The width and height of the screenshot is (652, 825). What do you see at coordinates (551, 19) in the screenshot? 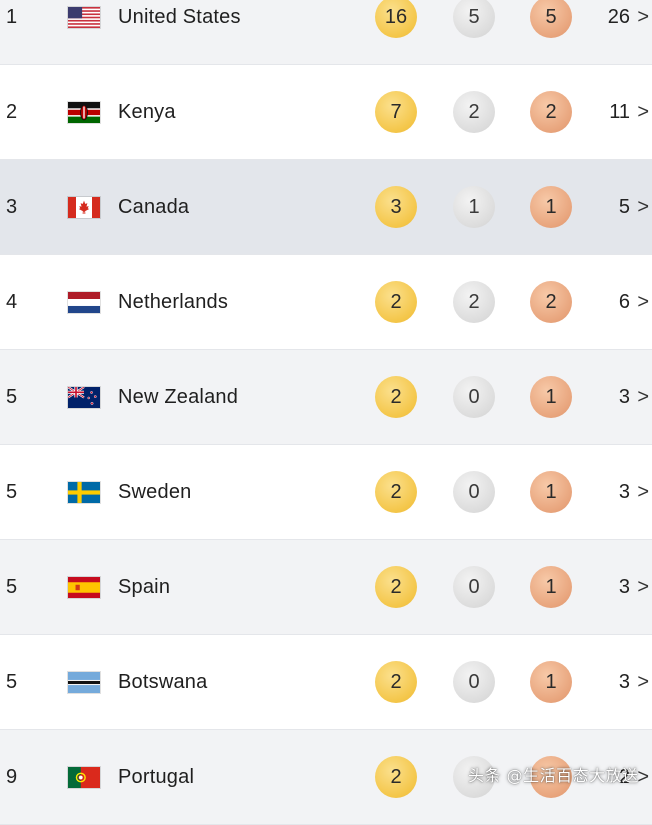
I see `bronze-medal-count: 5` at bounding box center [551, 19].